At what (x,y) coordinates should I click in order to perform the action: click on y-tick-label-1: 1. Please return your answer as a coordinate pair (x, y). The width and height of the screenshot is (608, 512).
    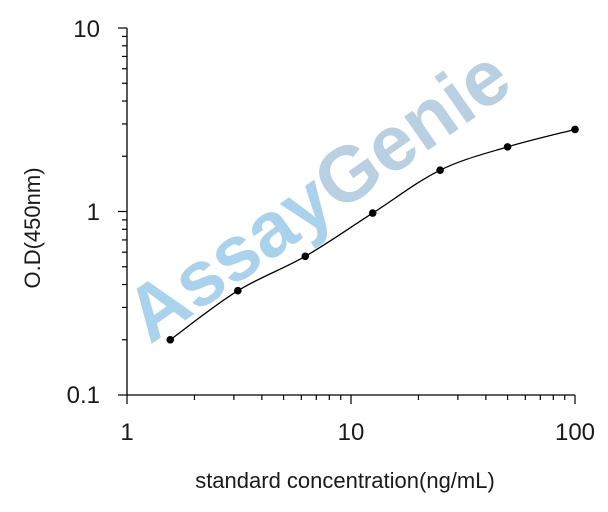
    Looking at the image, I should click on (93, 212).